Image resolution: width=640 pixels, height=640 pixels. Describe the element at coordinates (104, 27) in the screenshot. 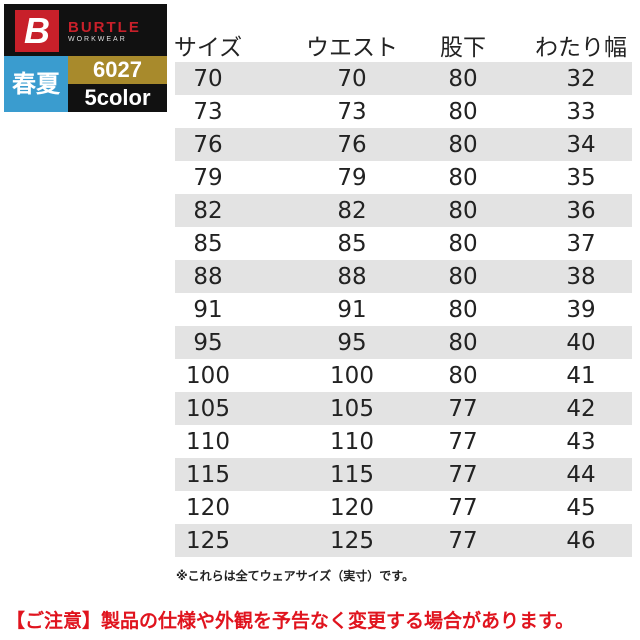

I see `brand-name: BURTLE` at that location.